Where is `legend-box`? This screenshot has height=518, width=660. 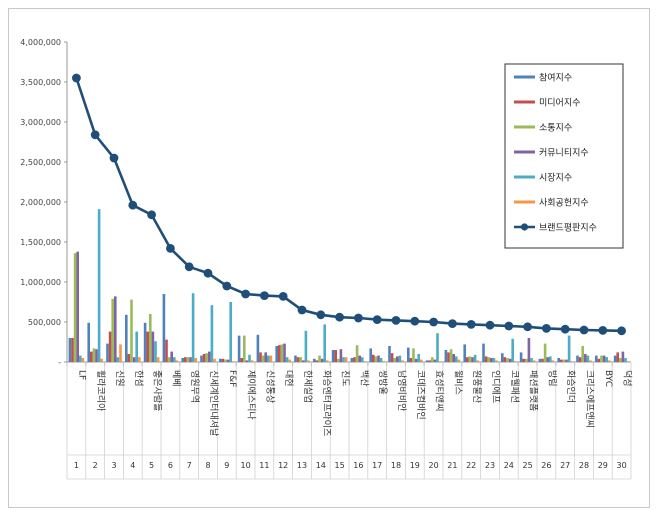 legend-box is located at coordinates (564, 156).